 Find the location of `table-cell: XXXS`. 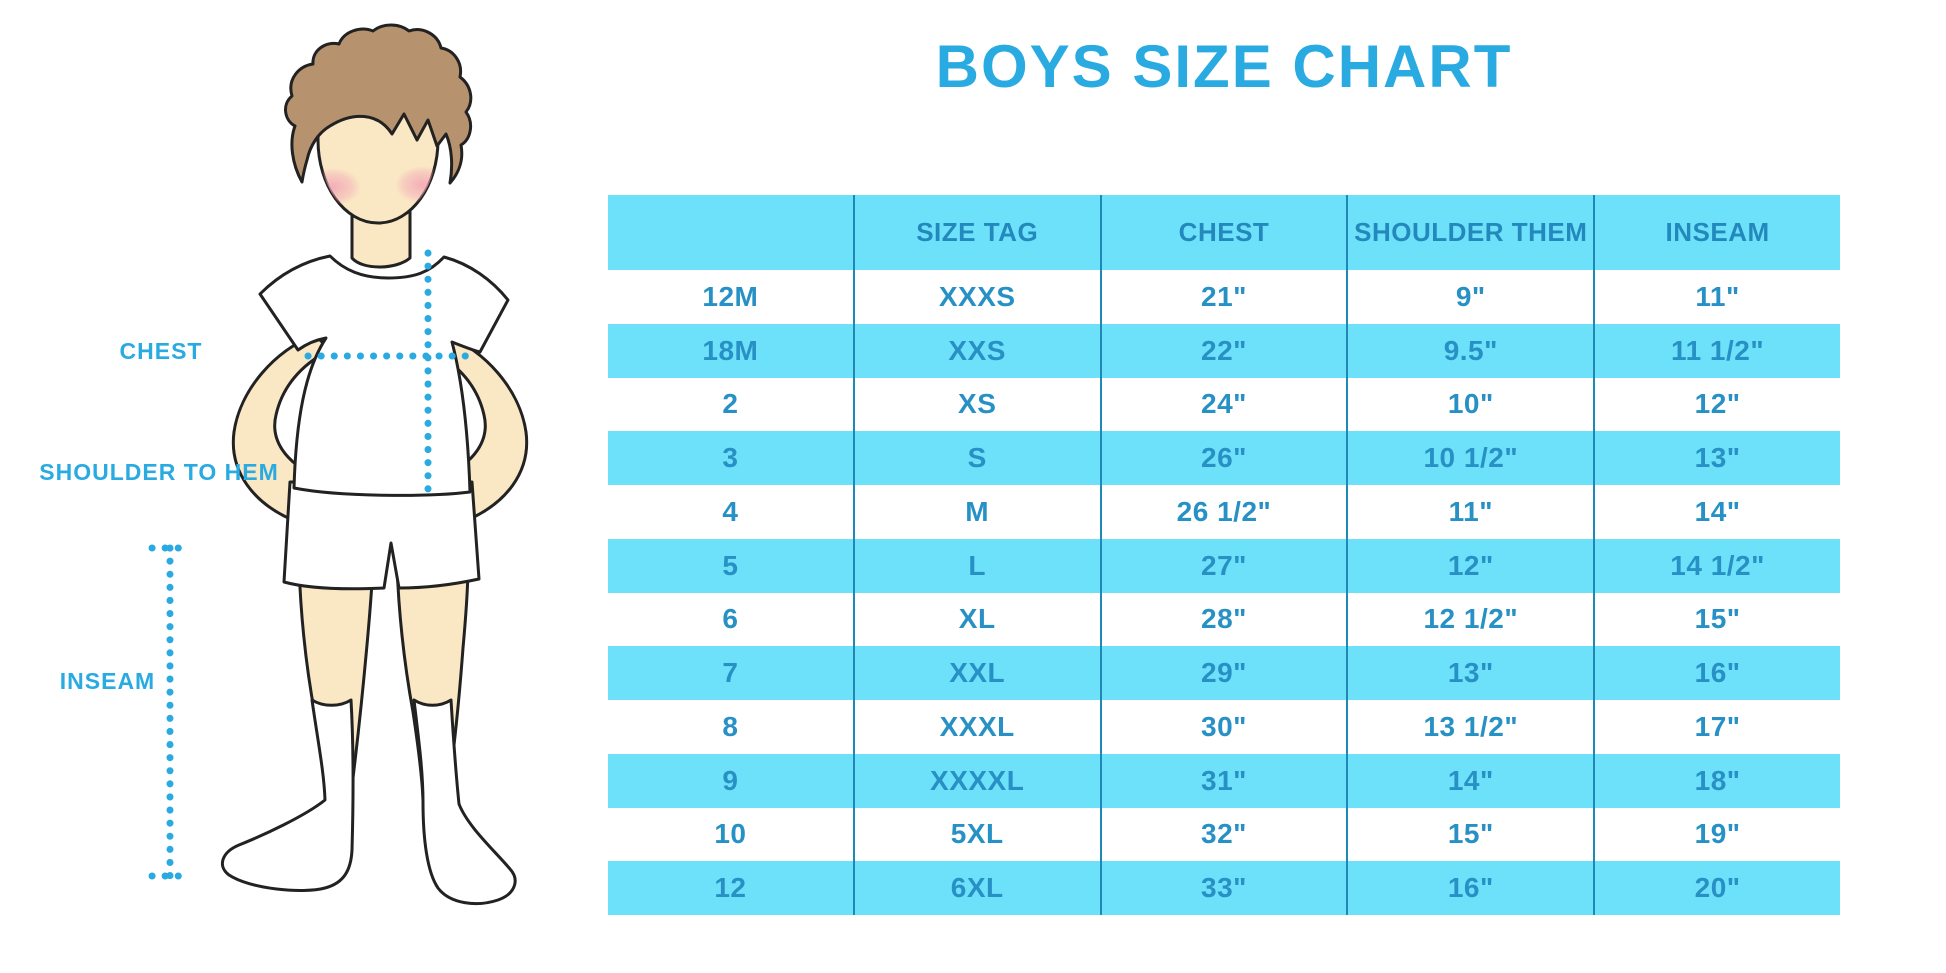

table-cell: XXXS is located at coordinates (976, 297).